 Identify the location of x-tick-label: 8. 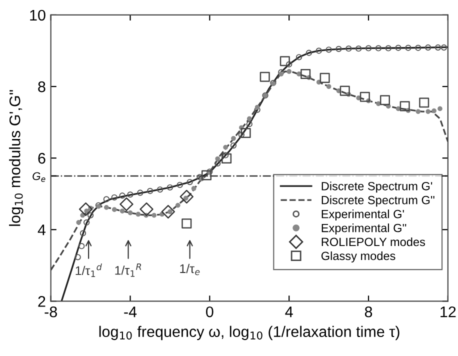
(368, 312).